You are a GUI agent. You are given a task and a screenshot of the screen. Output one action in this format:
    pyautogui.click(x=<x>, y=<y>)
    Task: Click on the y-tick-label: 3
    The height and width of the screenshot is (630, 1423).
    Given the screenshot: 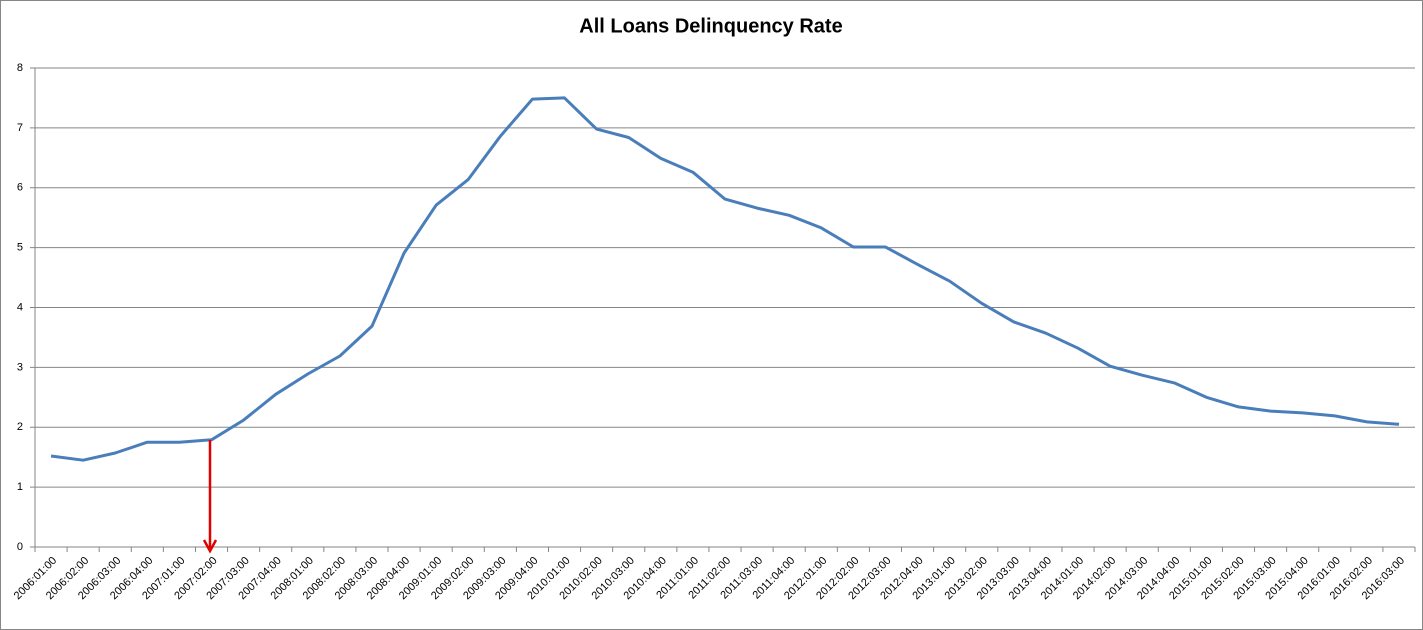 What is the action you would take?
    pyautogui.click(x=20, y=367)
    